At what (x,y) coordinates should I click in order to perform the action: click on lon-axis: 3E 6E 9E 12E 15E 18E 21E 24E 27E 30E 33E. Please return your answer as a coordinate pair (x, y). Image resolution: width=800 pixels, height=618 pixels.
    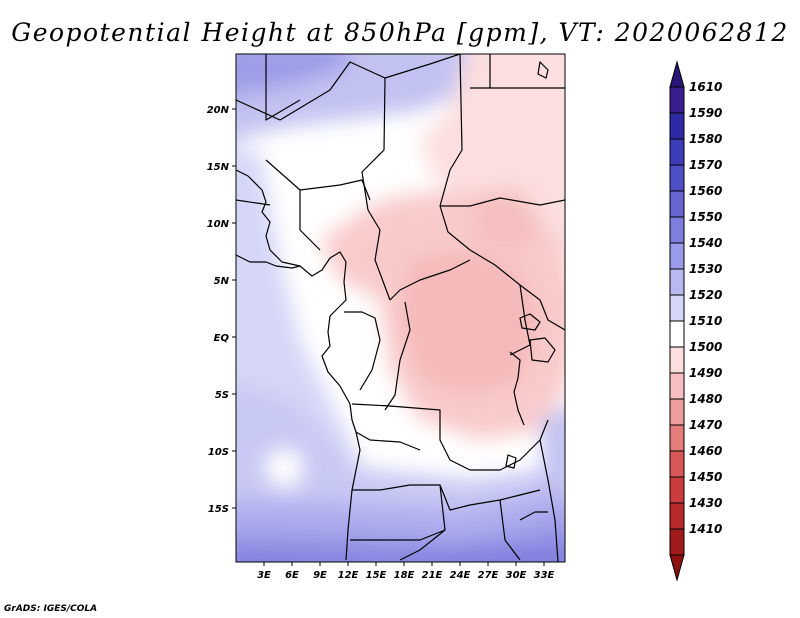
    Looking at the image, I should click on (406, 571).